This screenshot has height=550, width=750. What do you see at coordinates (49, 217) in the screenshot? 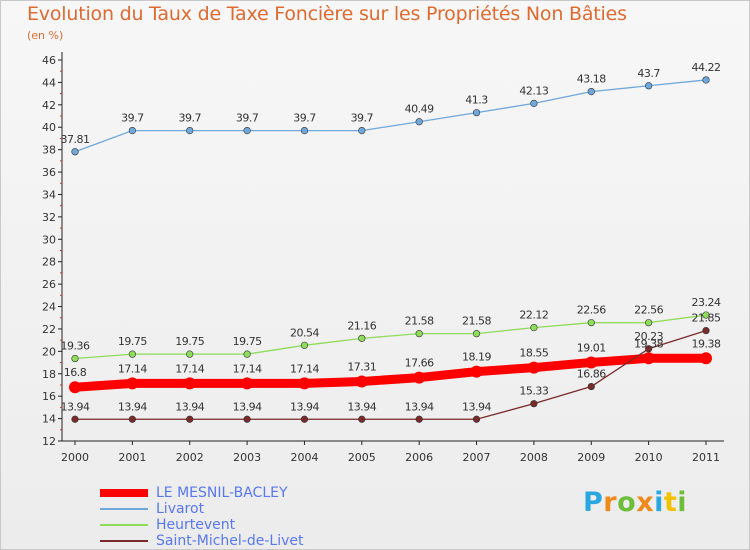
I see `y-tick-label: 32` at bounding box center [49, 217].